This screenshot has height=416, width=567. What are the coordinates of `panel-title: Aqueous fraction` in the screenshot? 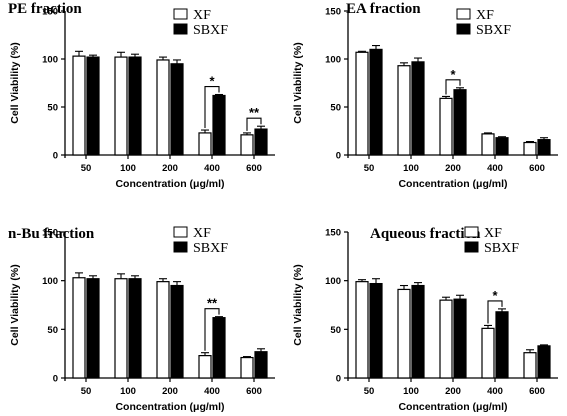 It's located at (425, 234).